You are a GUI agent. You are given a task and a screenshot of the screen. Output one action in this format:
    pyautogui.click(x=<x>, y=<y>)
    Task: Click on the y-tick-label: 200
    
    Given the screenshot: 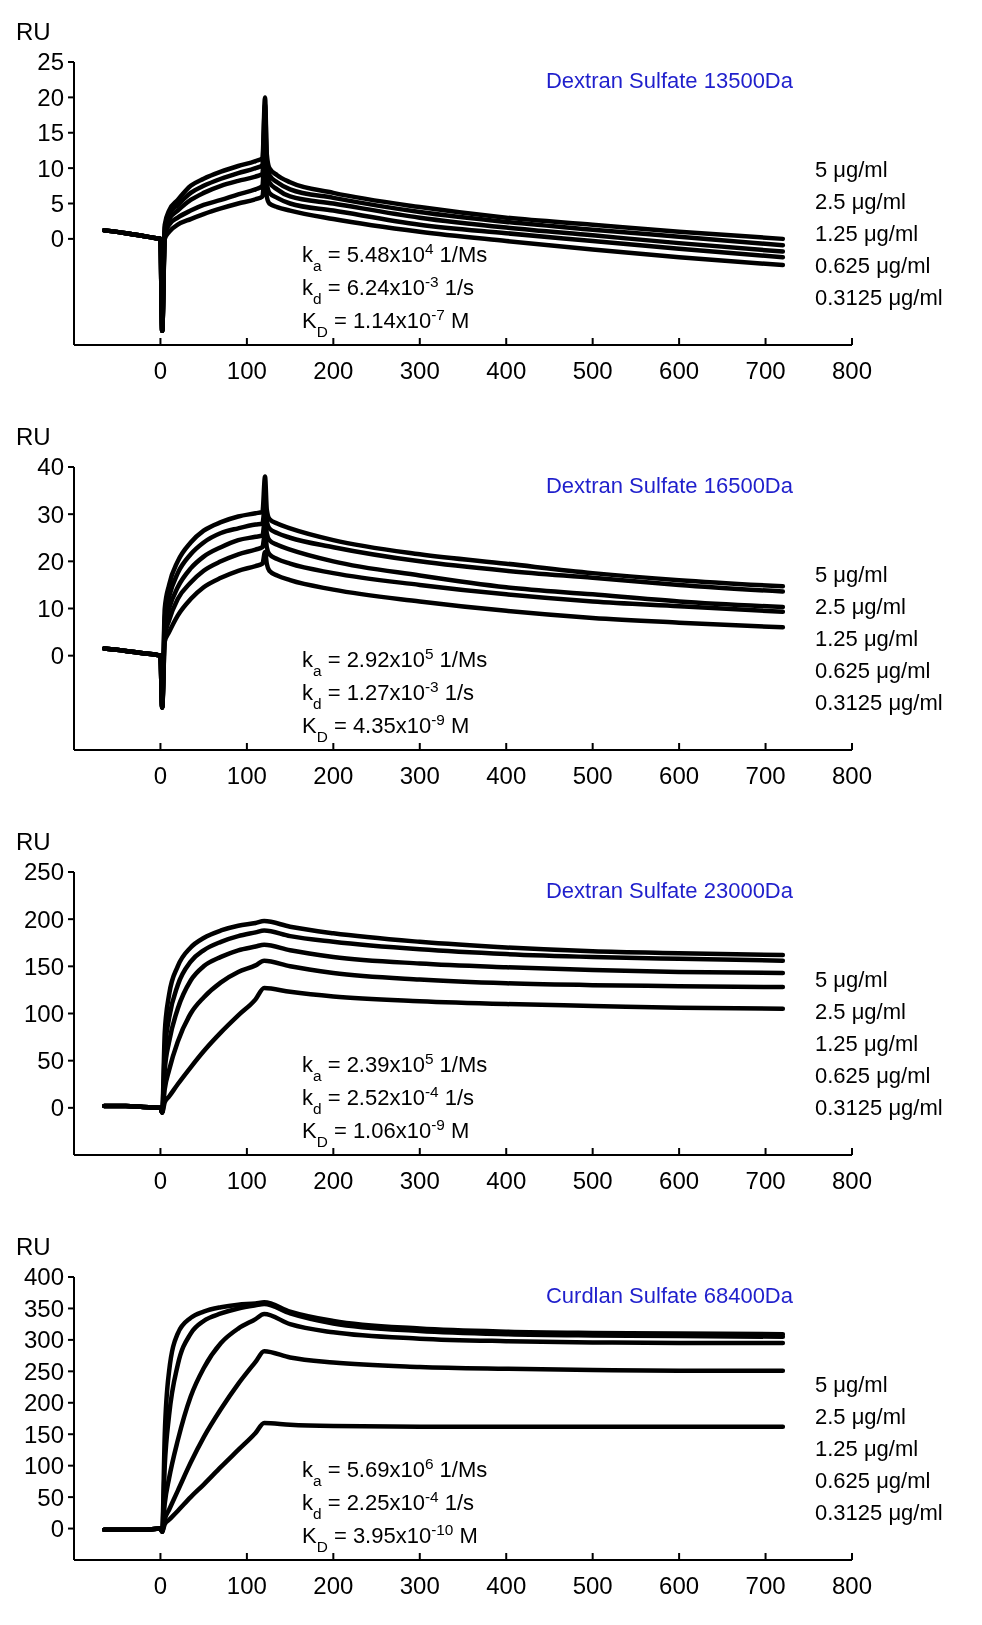 What is the action you would take?
    pyautogui.click(x=43, y=1403)
    